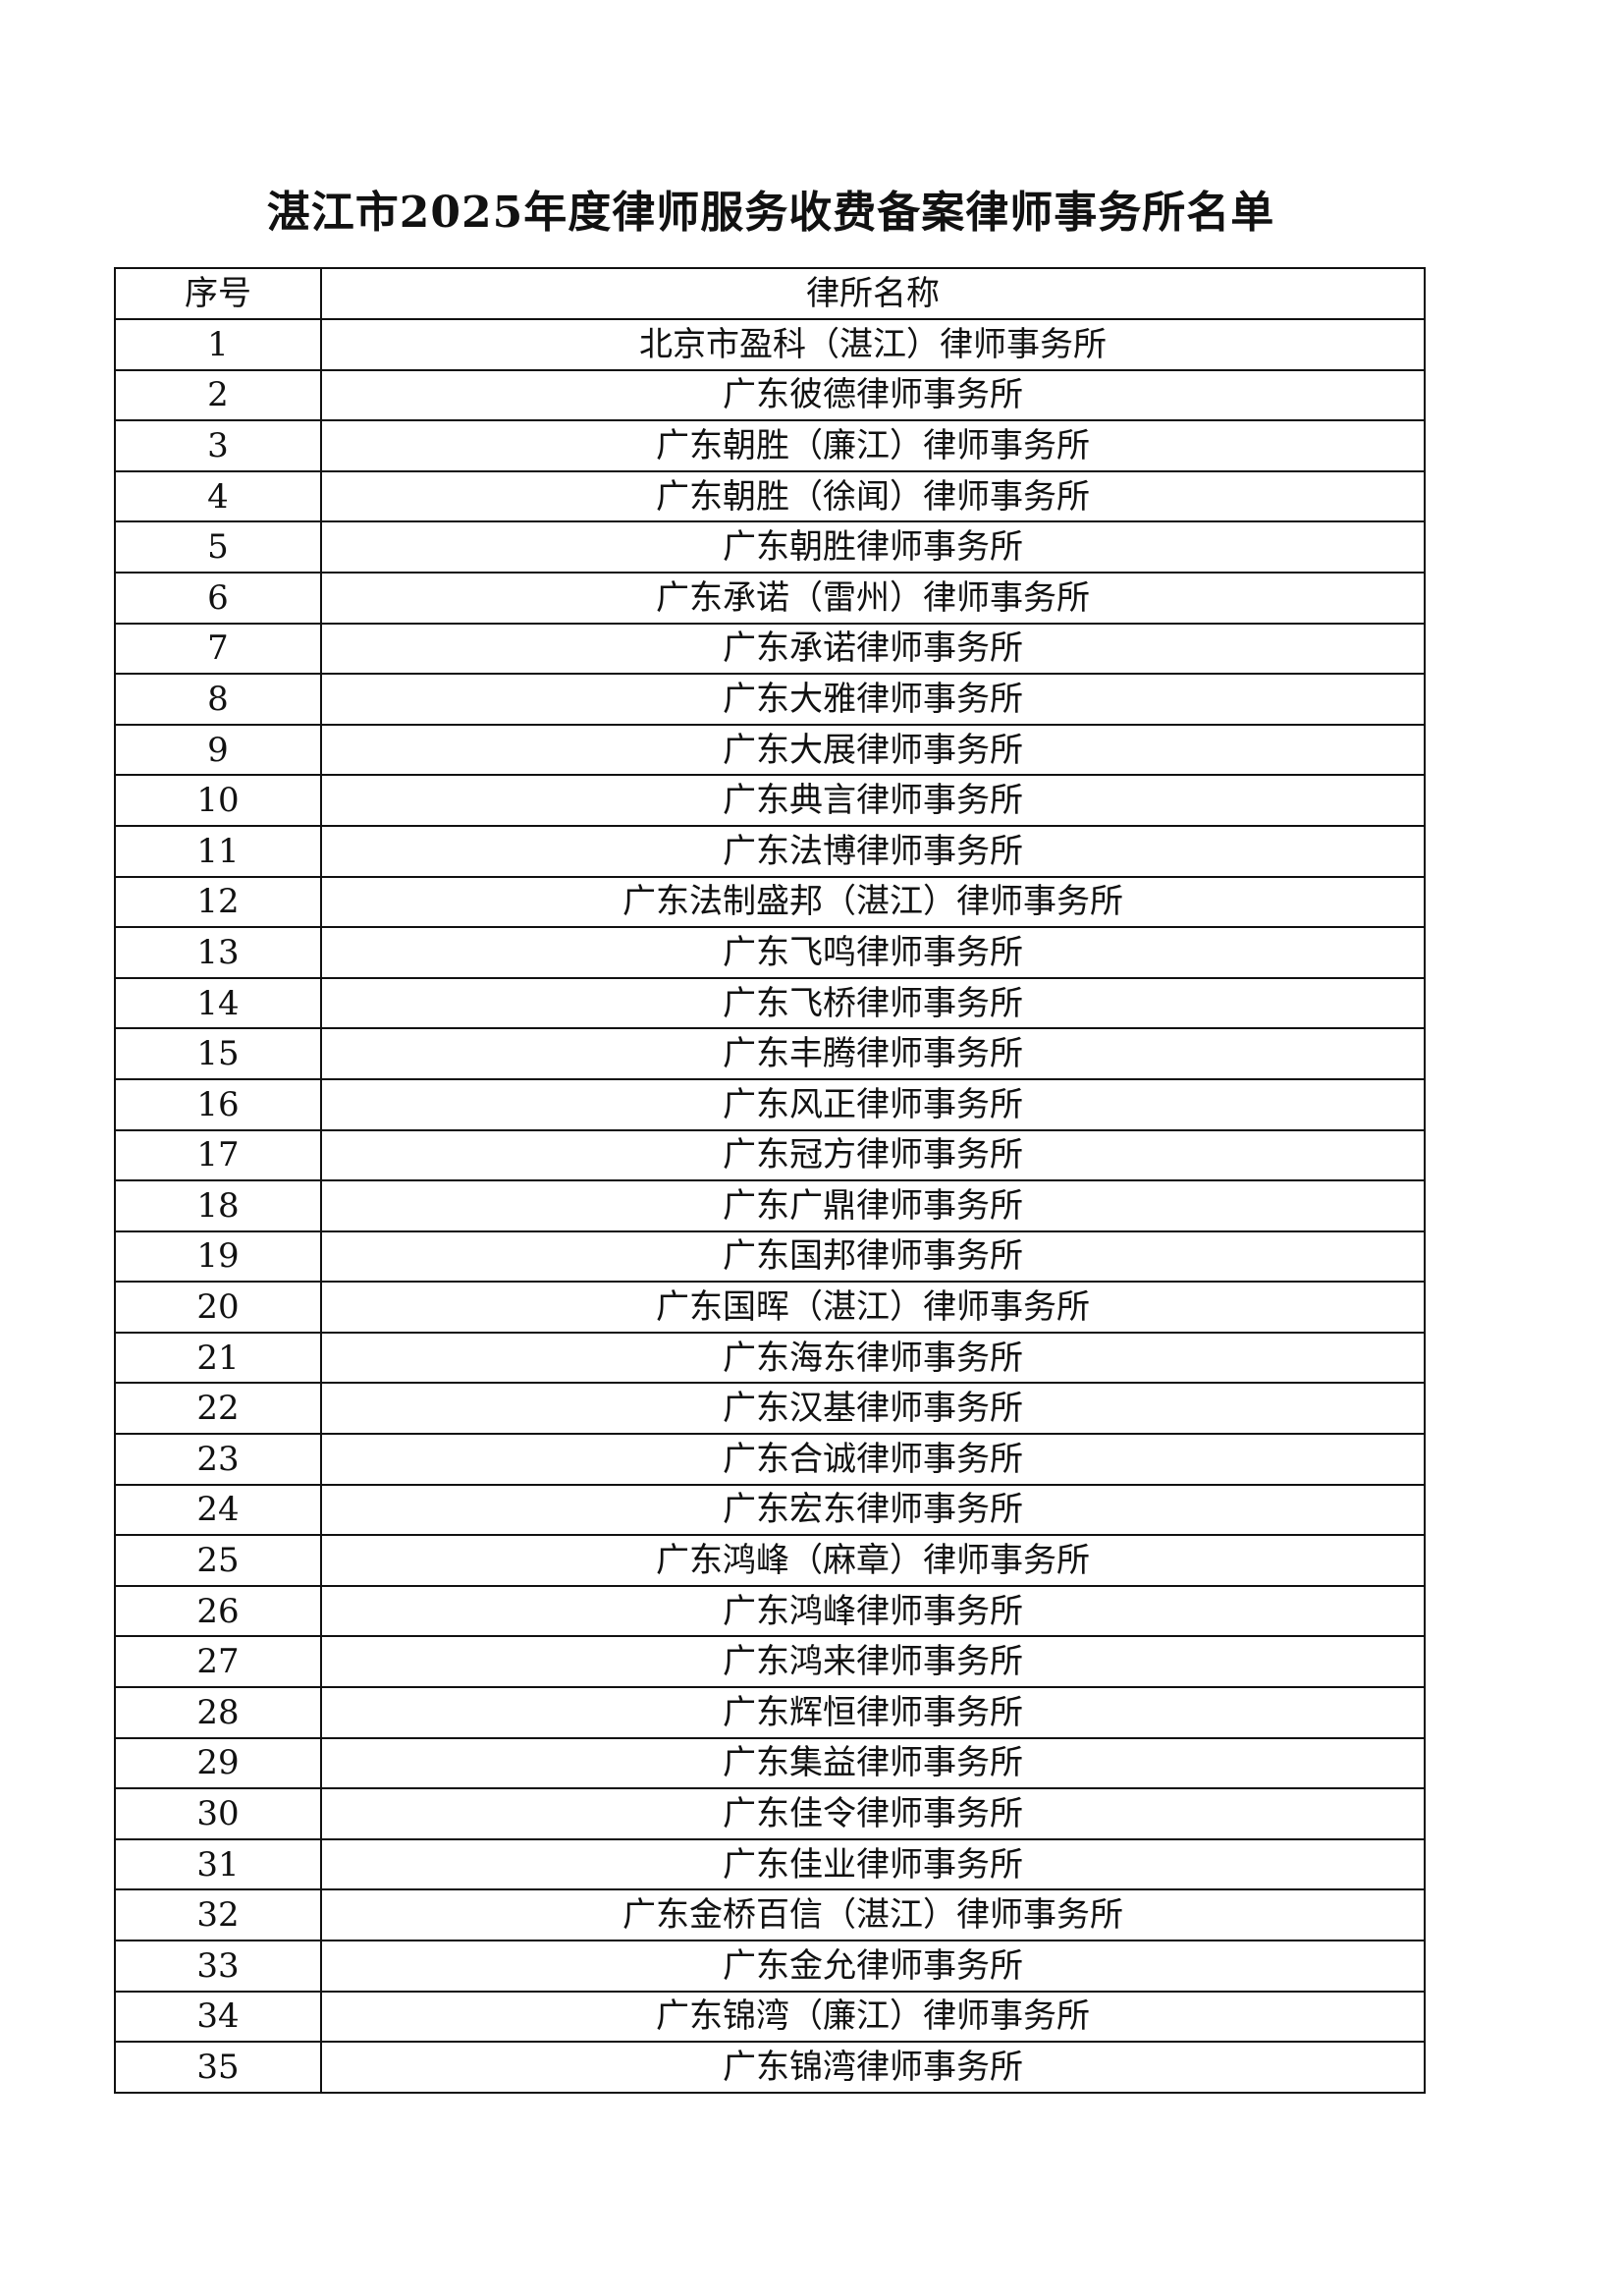  I want to click on row-index: 17, so click(218, 1155).